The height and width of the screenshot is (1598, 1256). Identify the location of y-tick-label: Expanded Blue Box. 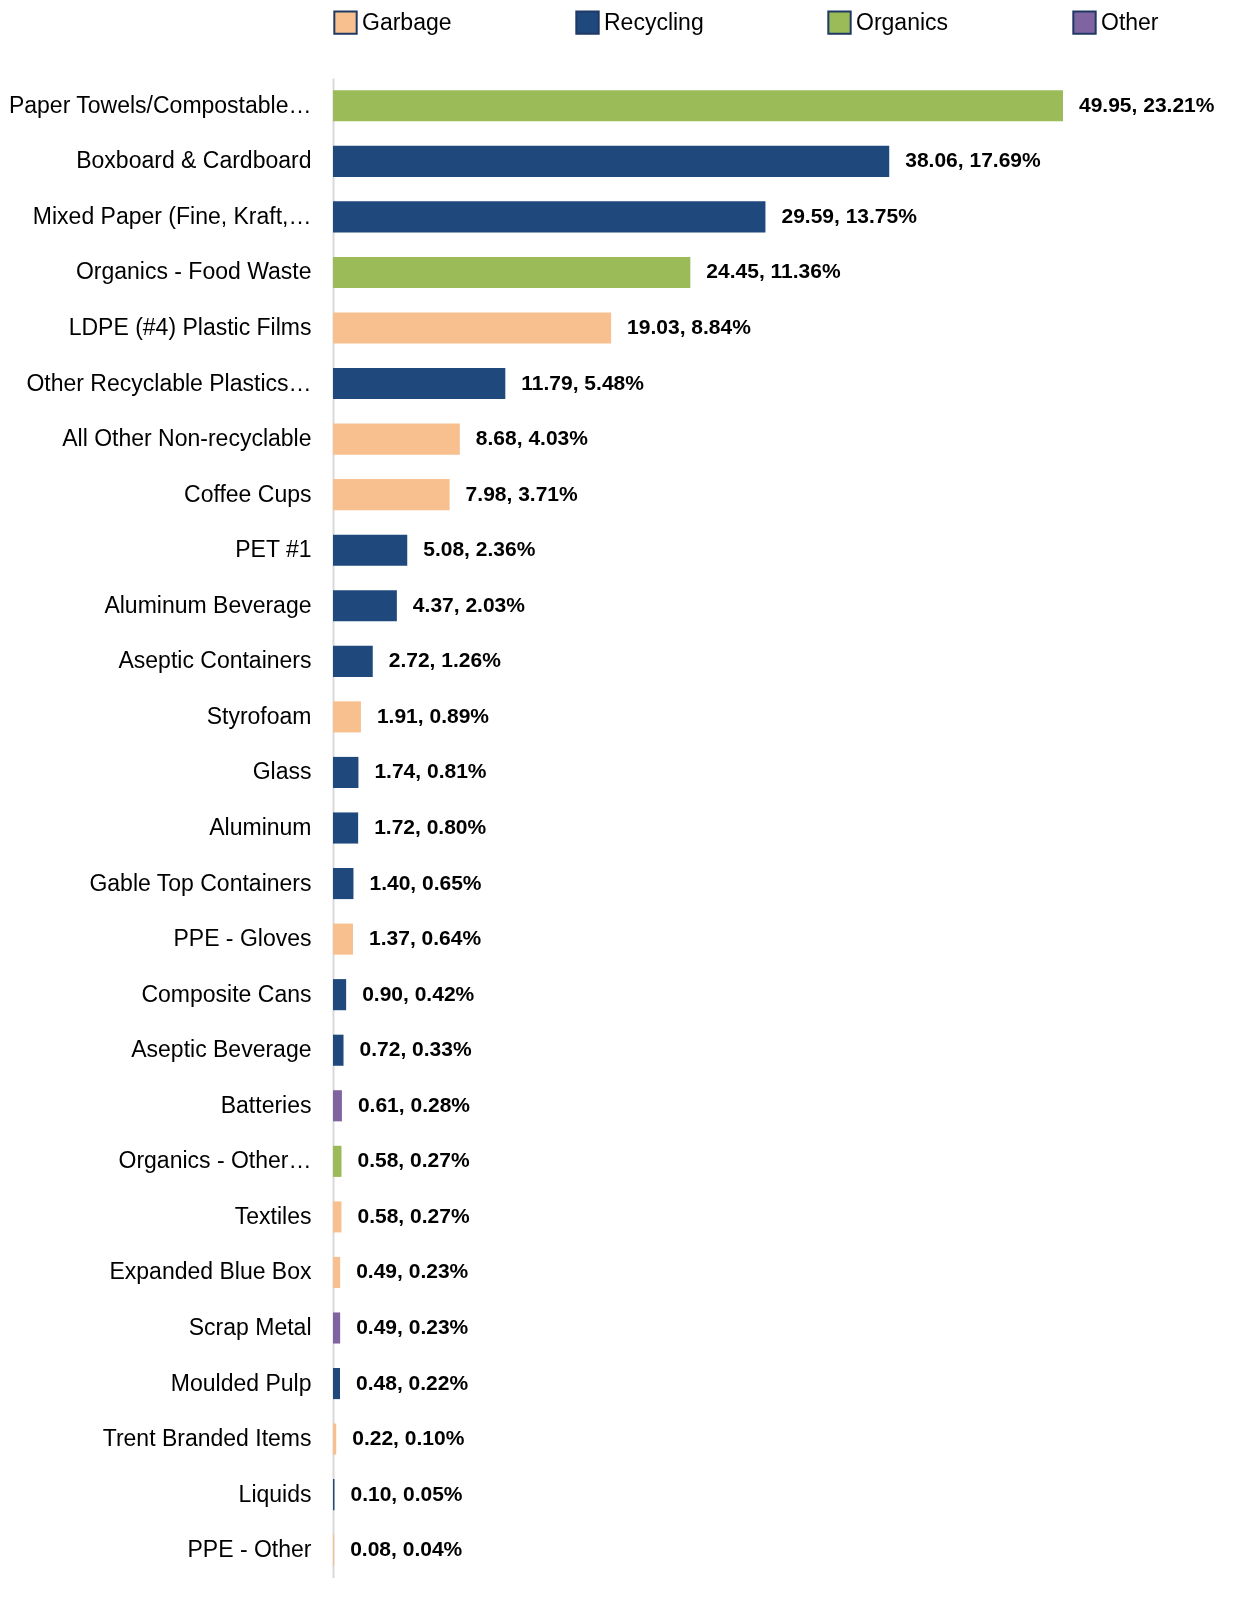
(210, 1271).